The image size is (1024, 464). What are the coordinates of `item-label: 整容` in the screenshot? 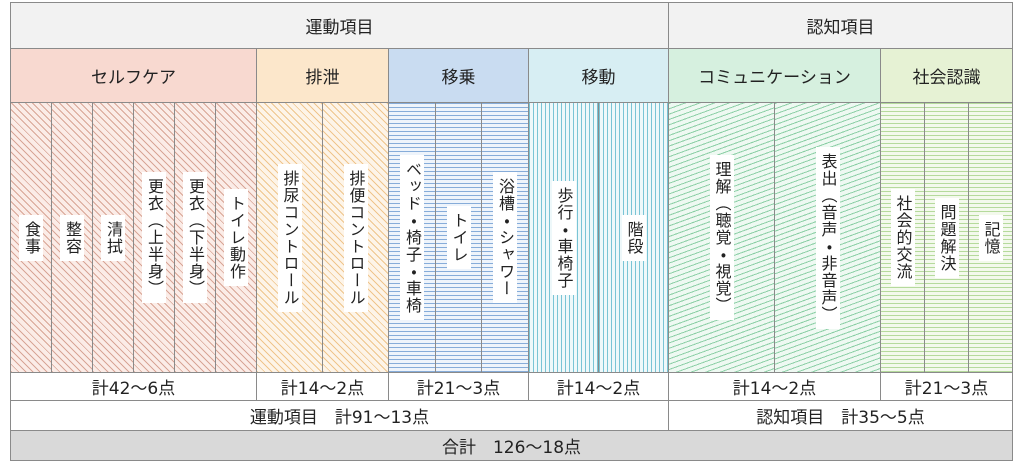 It's located at (72, 237).